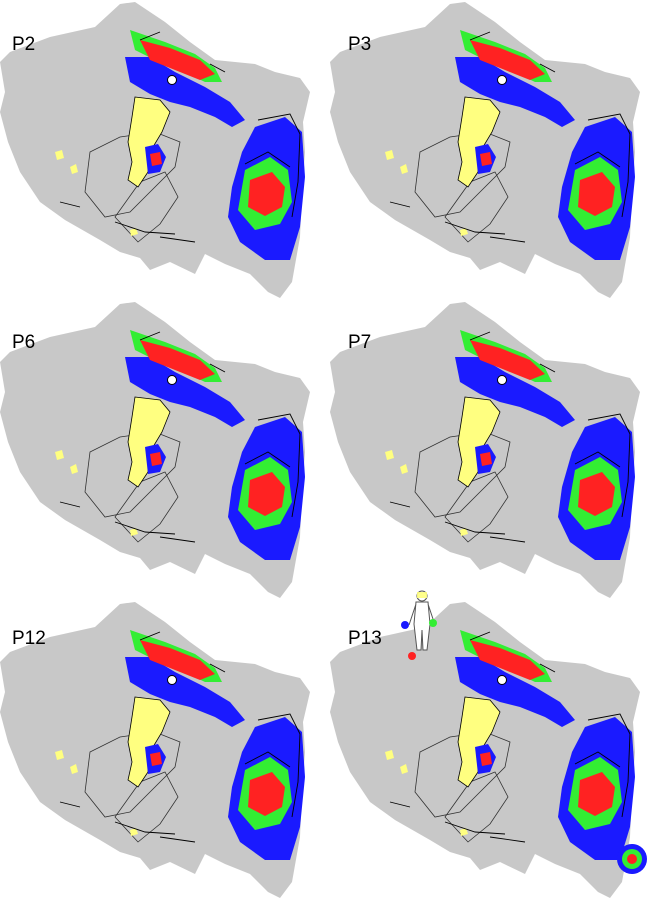 The width and height of the screenshot is (650, 900). What do you see at coordinates (29, 638) in the screenshot?
I see `panel-label: P12` at bounding box center [29, 638].